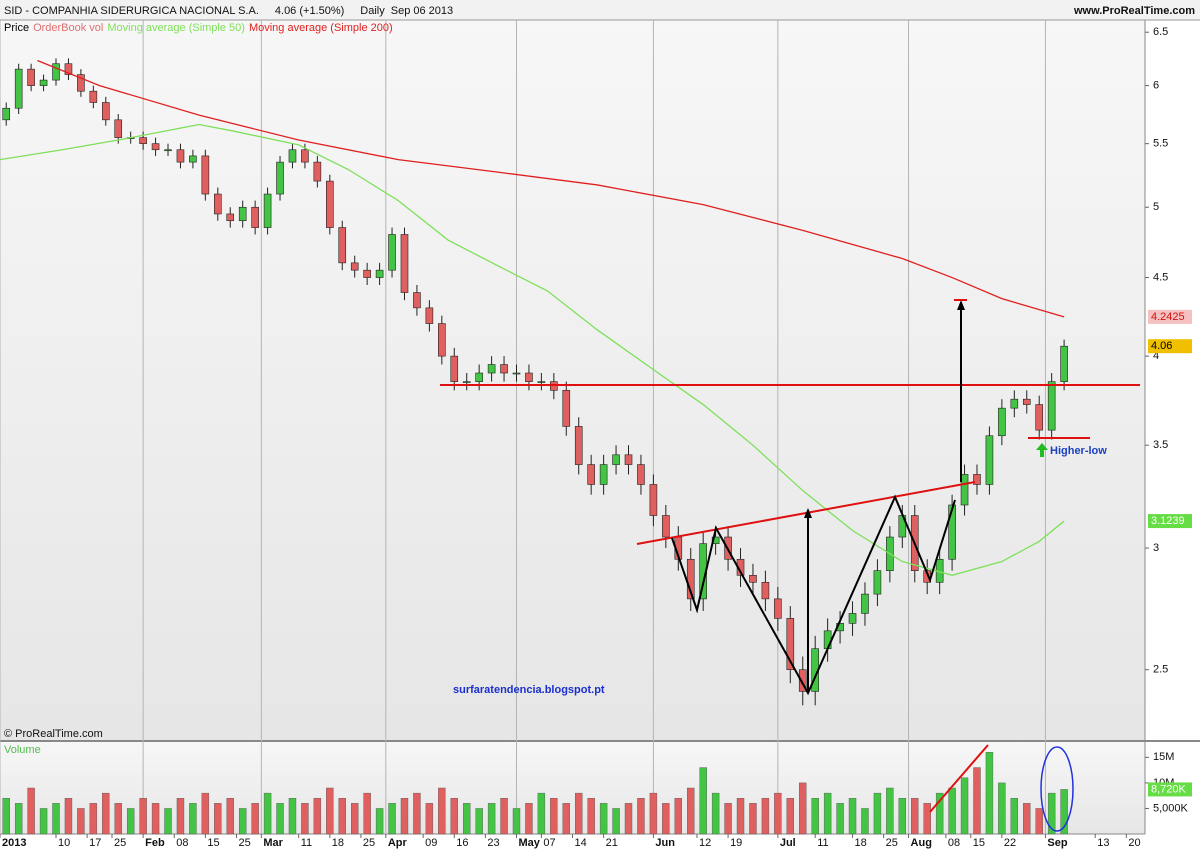  What do you see at coordinates (321, 28) in the screenshot?
I see `legend-item: Moving average (Simple 200)` at bounding box center [321, 28].